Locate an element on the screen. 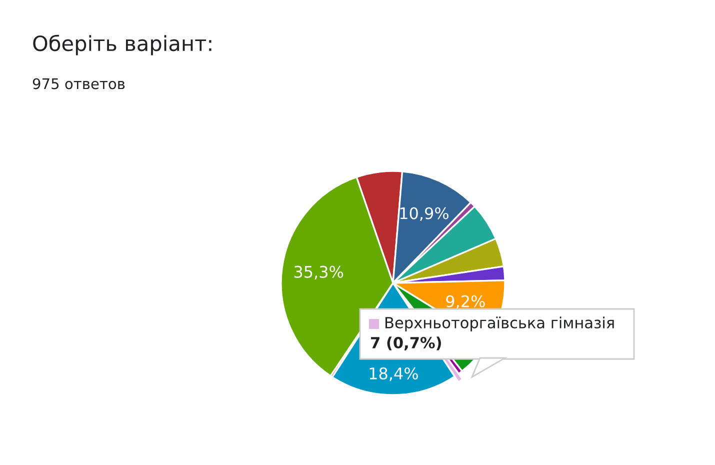 This screenshot has width=715, height=465. data-label: 35,3% is located at coordinates (319, 273).